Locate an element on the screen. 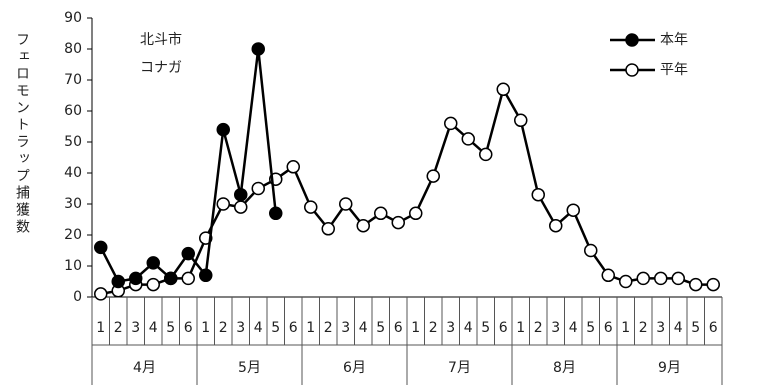  y-tick-label: 80 is located at coordinates (73, 49).